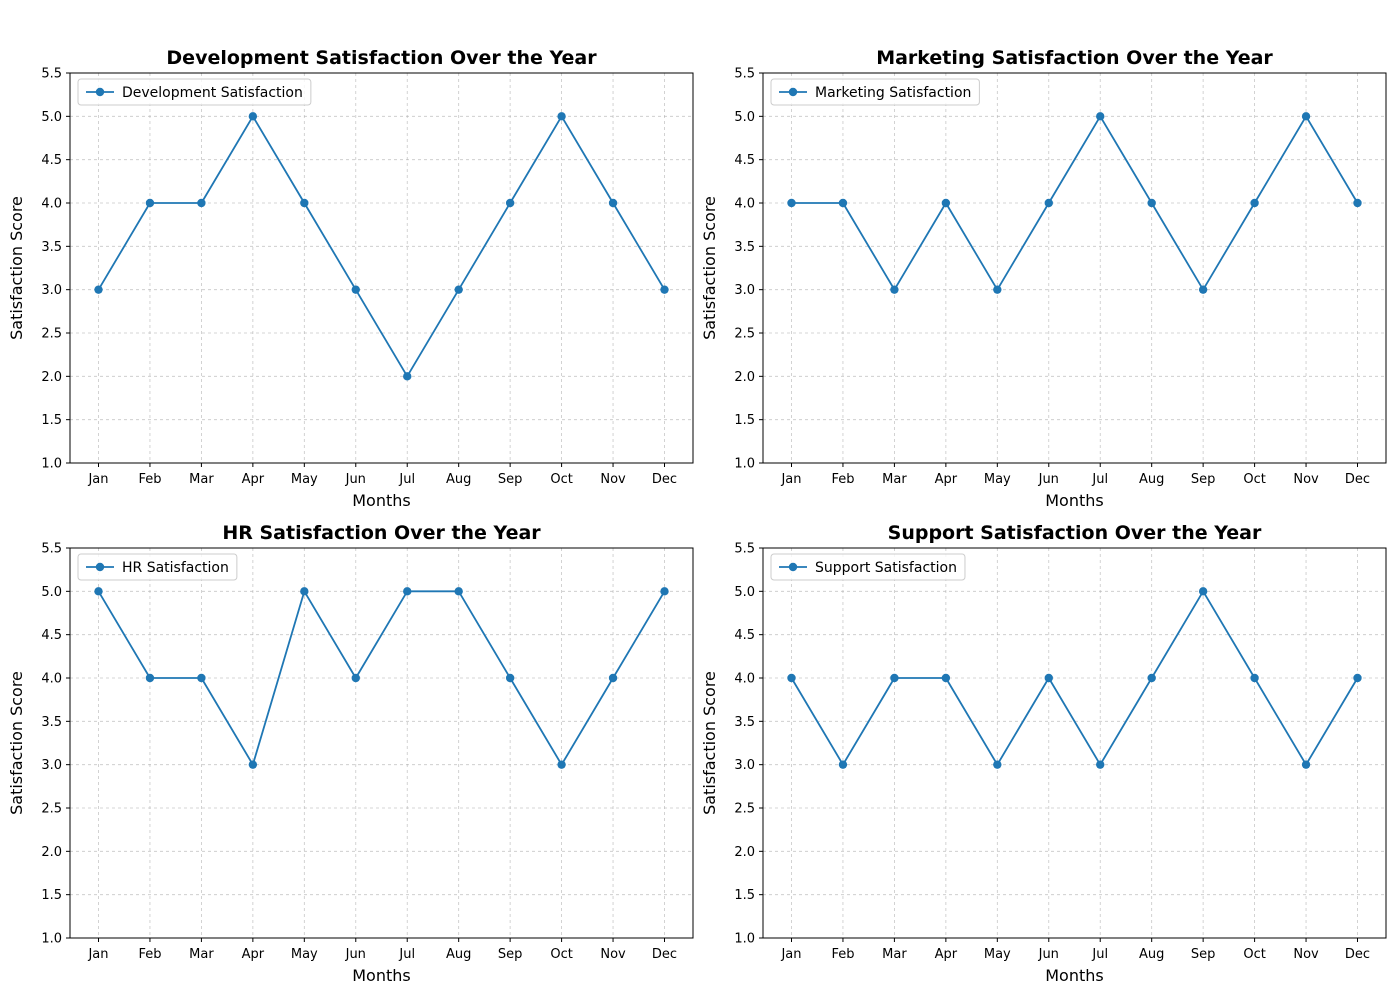 This screenshot has height=1000, width=1400. I want to click on data-point-oct, so click(561, 764).